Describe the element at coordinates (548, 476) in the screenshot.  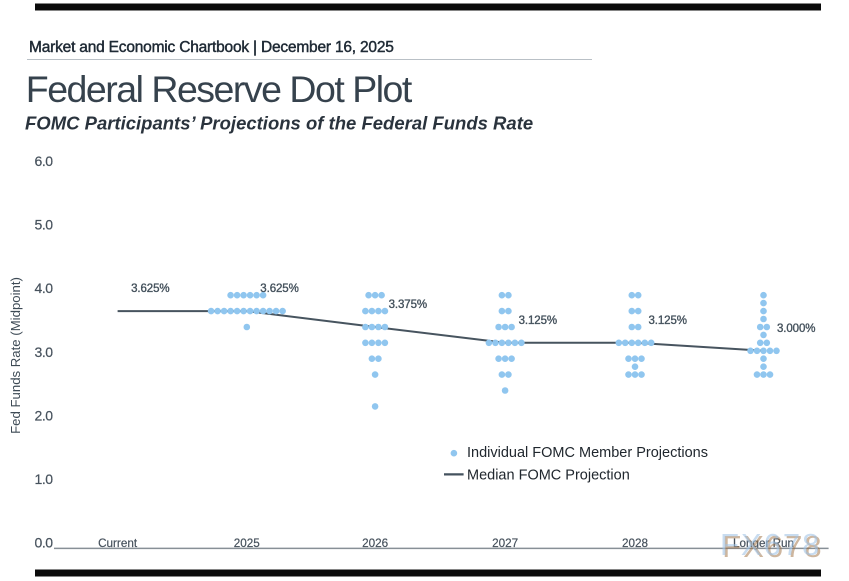
I see `svg-text: Median FOMC Projection` at that location.